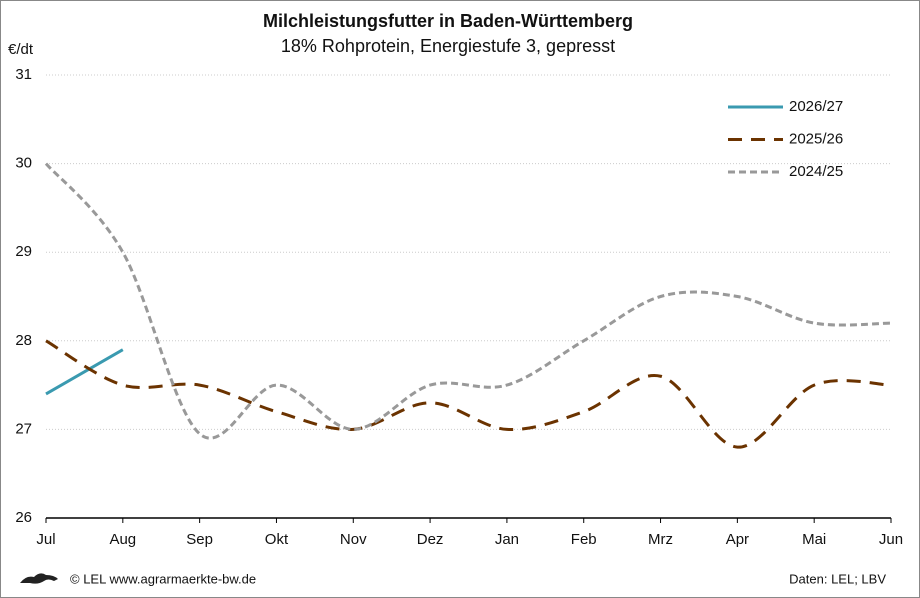  Describe the element at coordinates (891, 539) in the screenshot. I see `x-tick-label: Jun` at that location.